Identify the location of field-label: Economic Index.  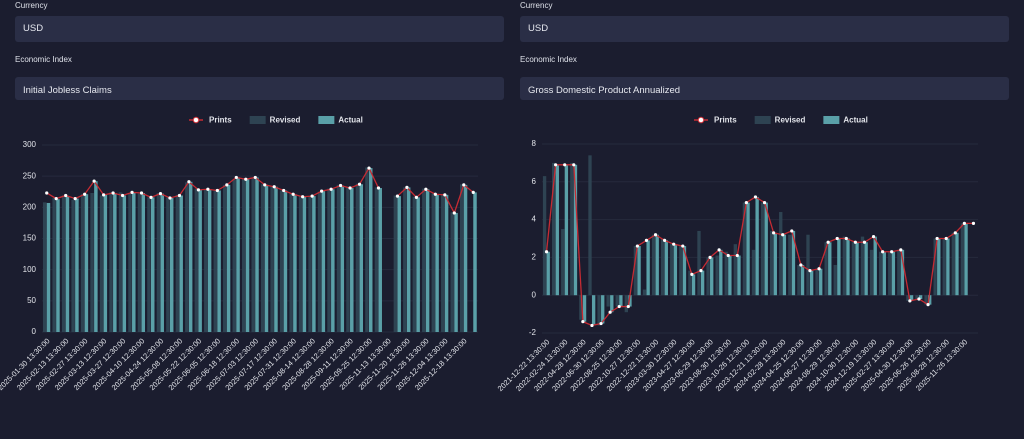
(548, 59).